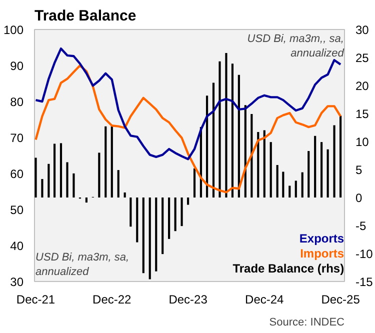 Image resolution: width=375 pixels, height=333 pixels. Describe the element at coordinates (264, 299) in the screenshot. I see `x-tick-label: Dec-24` at that location.